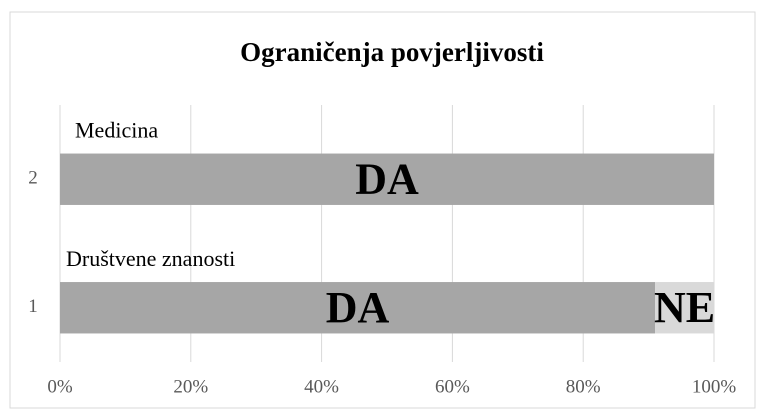 The image size is (758, 410). Describe the element at coordinates (321, 386) in the screenshot. I see `x-tick-label: 40%` at that location.